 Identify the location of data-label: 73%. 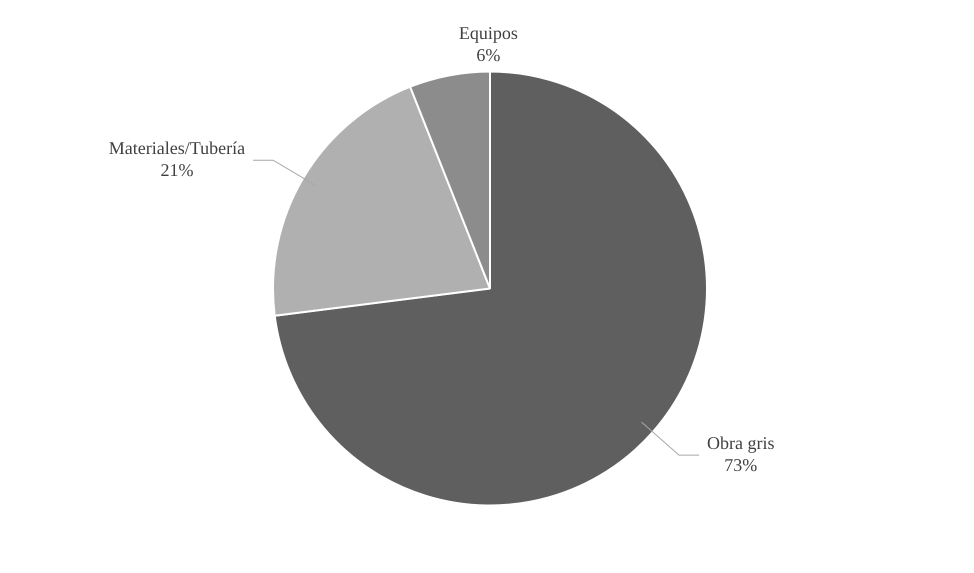
(741, 464).